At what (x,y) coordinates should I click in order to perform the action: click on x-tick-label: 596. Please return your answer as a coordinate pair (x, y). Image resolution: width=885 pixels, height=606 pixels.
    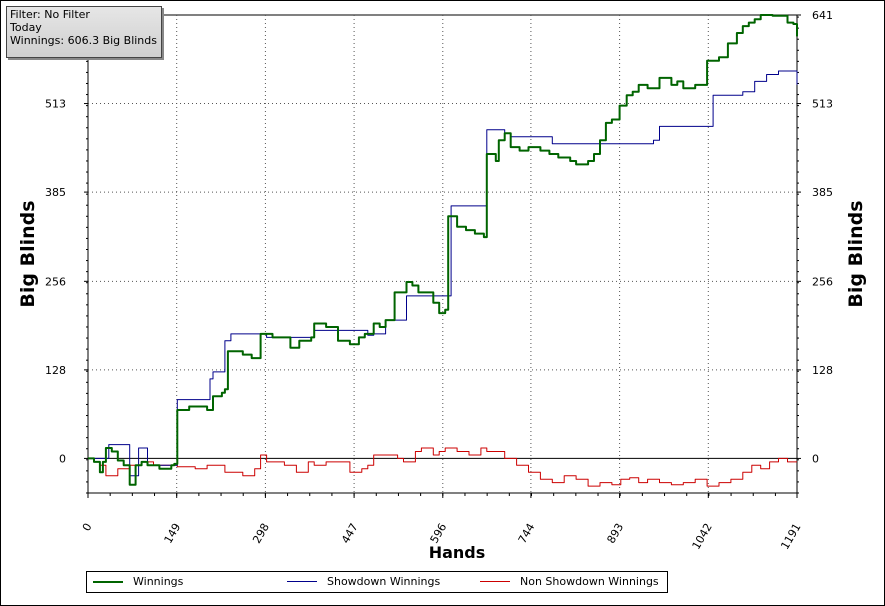
    Looking at the image, I should click on (439, 533).